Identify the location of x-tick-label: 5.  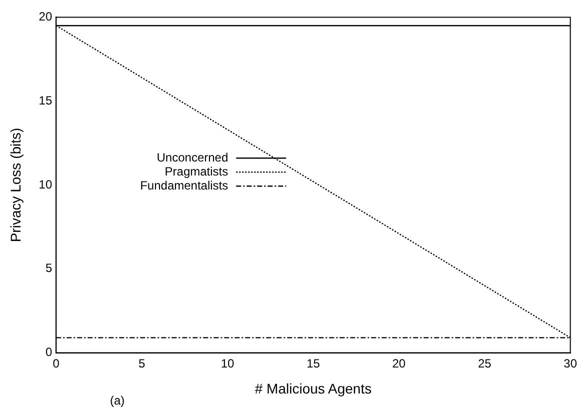
(142, 363).